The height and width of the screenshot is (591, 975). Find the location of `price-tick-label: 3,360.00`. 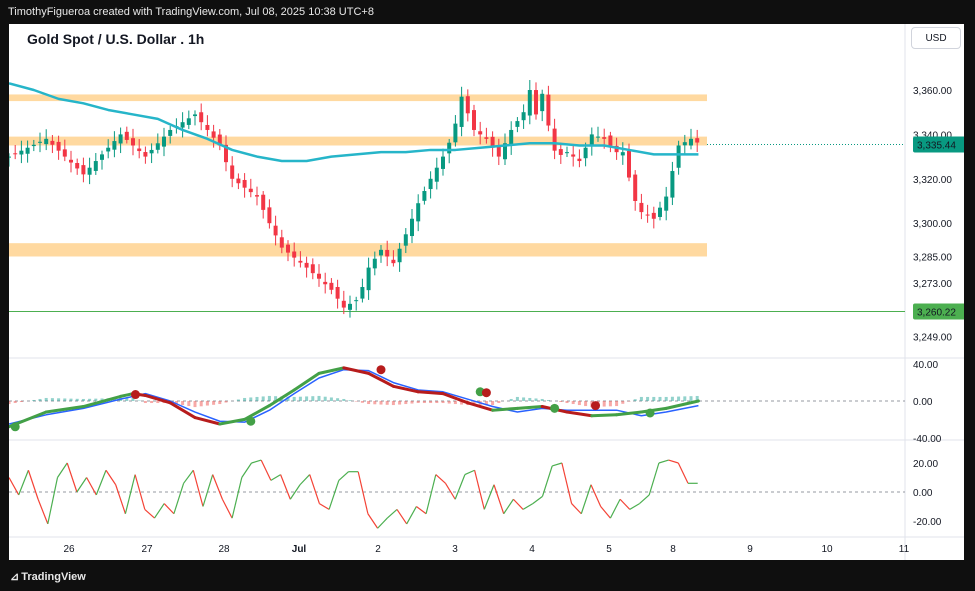

price-tick-label: 3,360.00 is located at coordinates (932, 91).